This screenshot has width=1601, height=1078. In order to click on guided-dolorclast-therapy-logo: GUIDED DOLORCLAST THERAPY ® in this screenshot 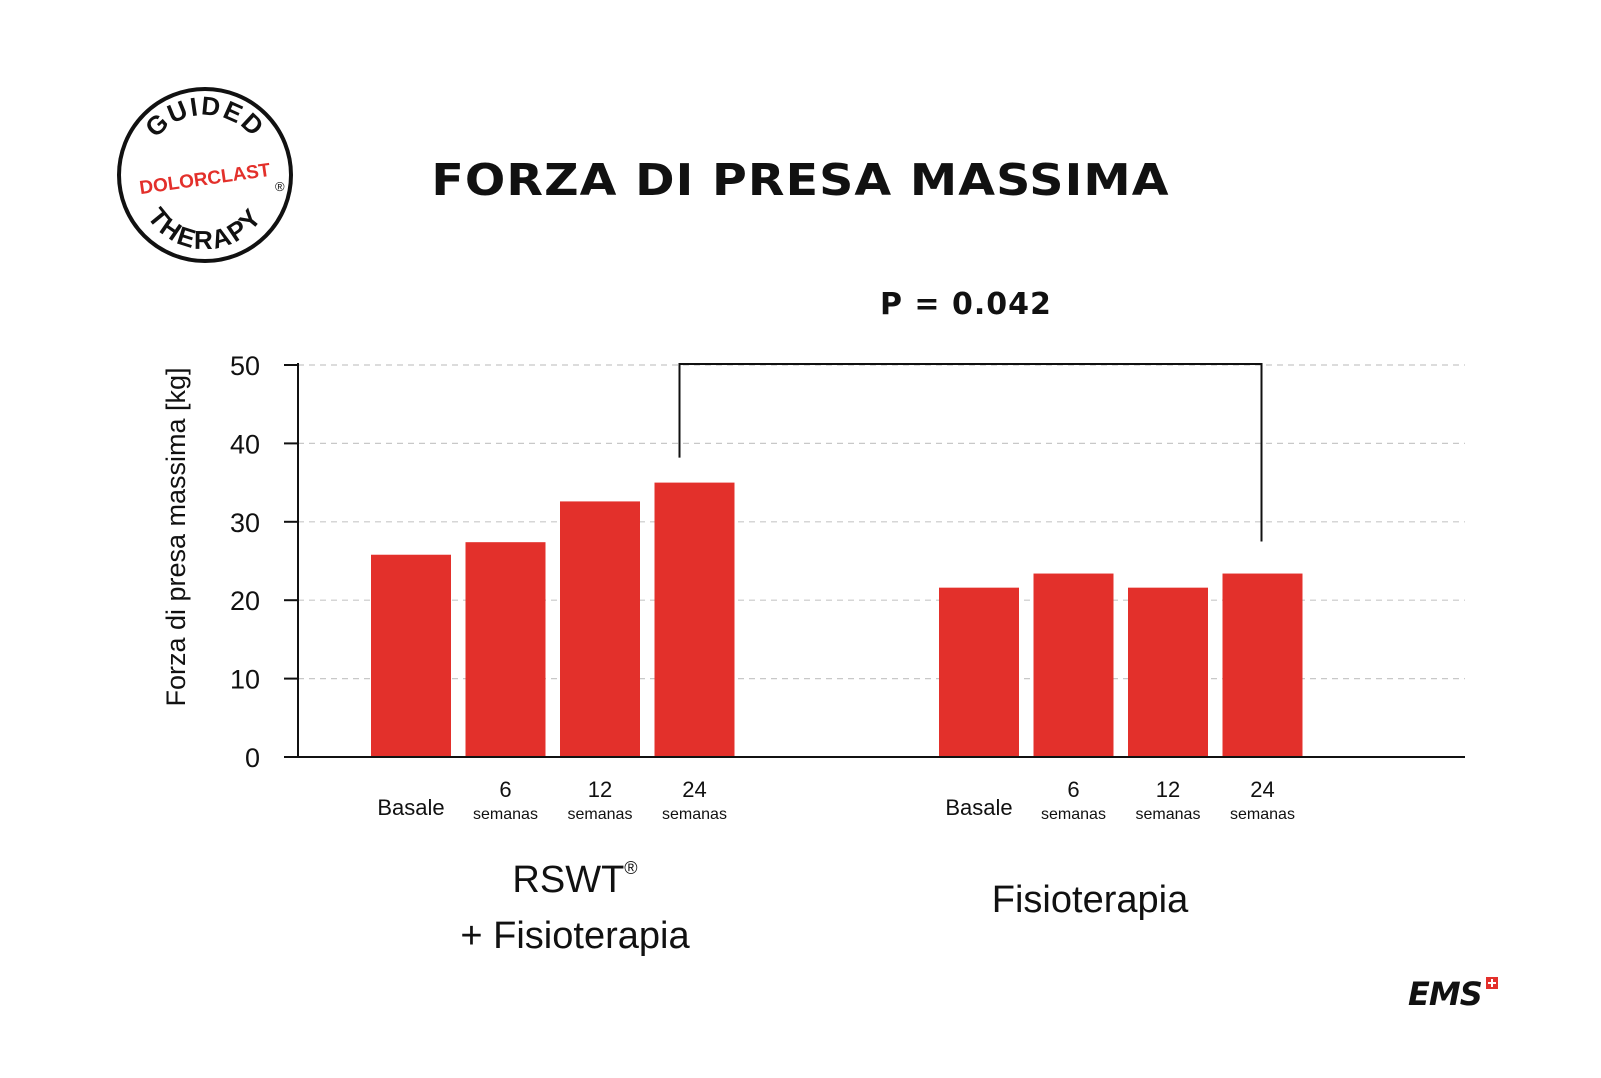, I will do `click(205, 175)`.